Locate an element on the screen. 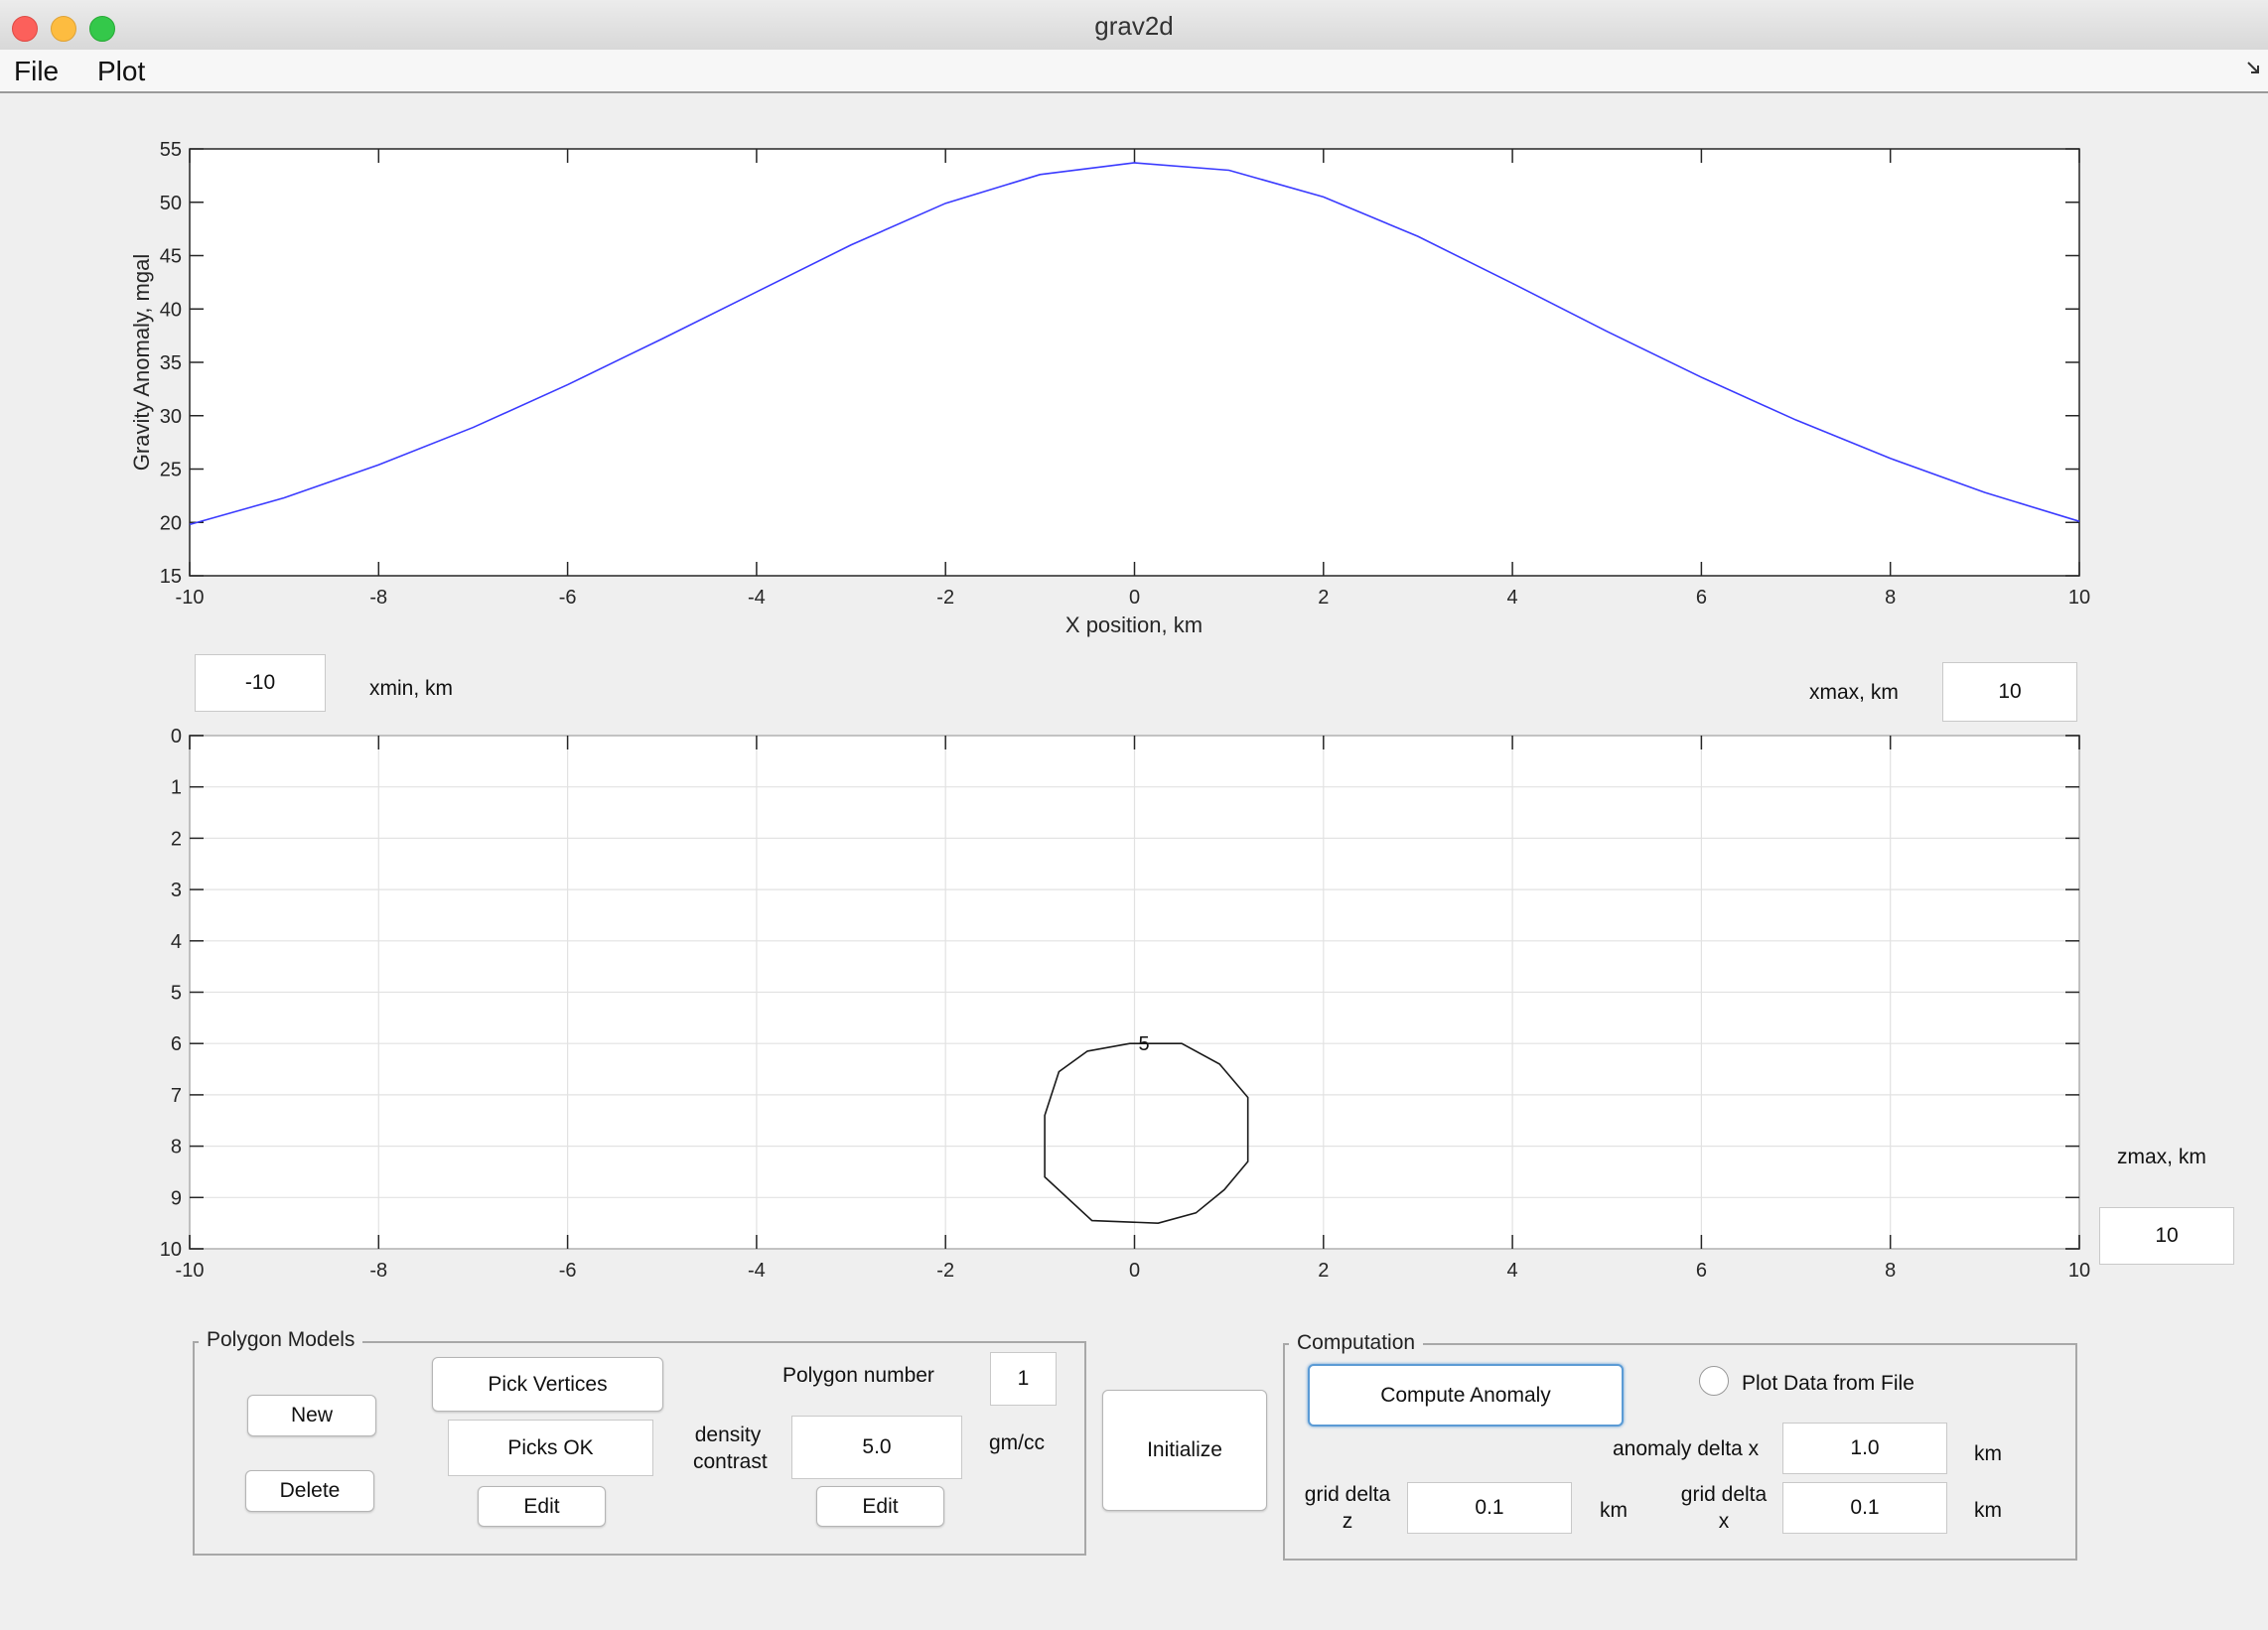 The height and width of the screenshot is (1630, 2268). top-x-axis-label: X position, km is located at coordinates (1134, 624).